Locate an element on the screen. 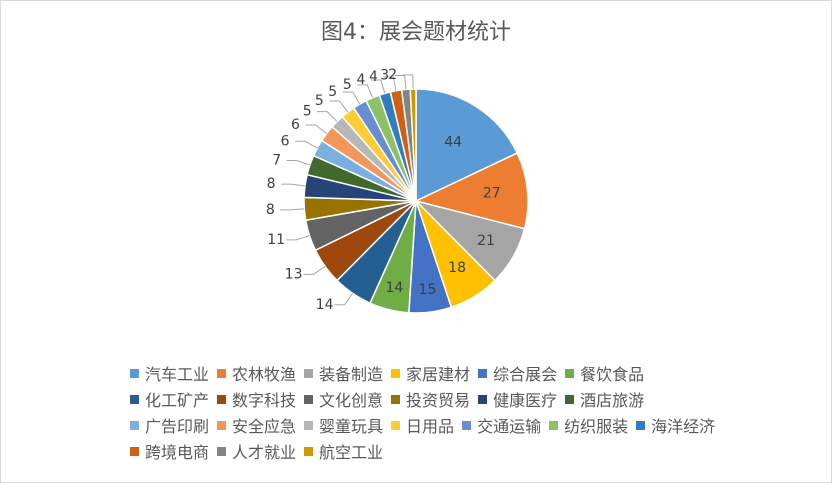  legend-item-10: 投资贸易 is located at coordinates (430, 399).